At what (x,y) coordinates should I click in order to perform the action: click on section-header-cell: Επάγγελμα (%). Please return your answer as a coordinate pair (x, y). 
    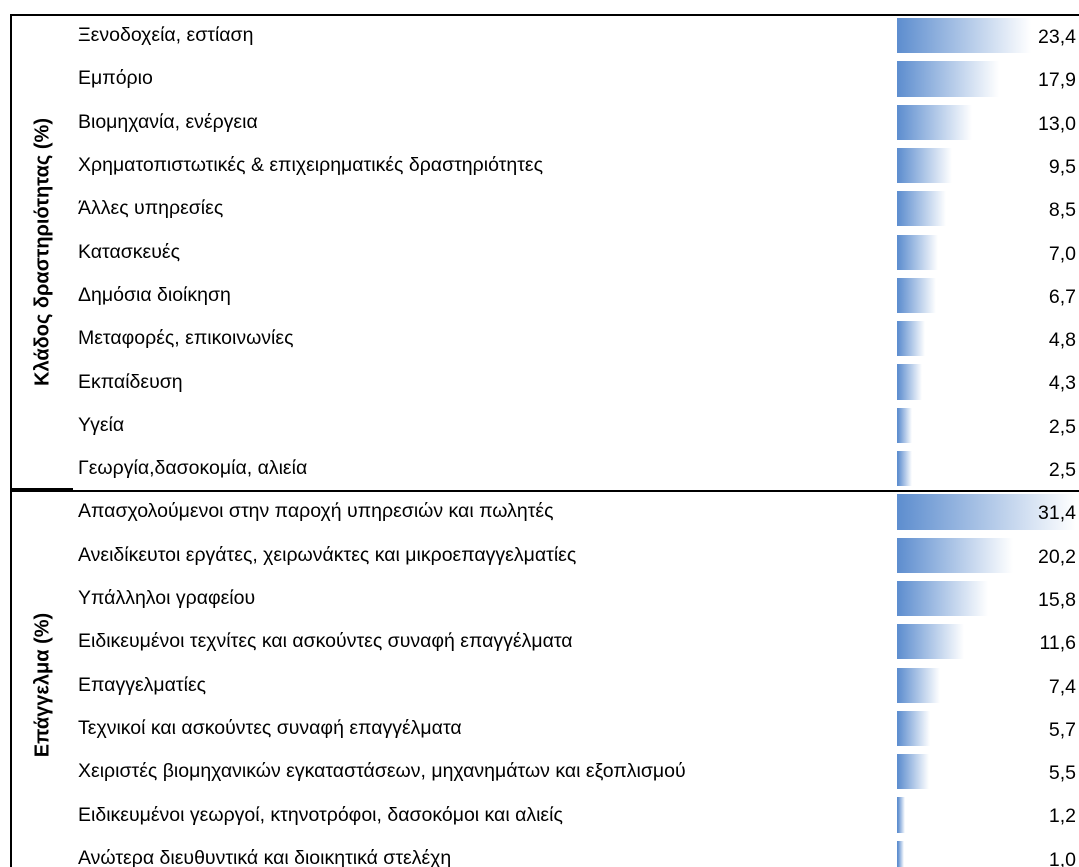
    Looking at the image, I should click on (41, 678).